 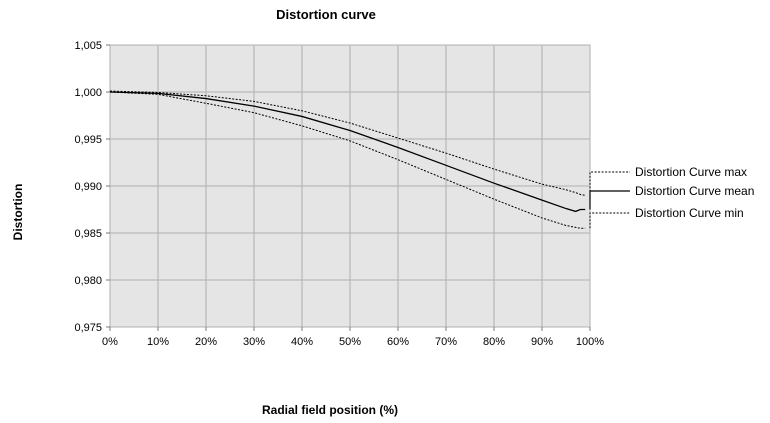 I want to click on y-tick-label: 0,990, so click(x=88, y=187).